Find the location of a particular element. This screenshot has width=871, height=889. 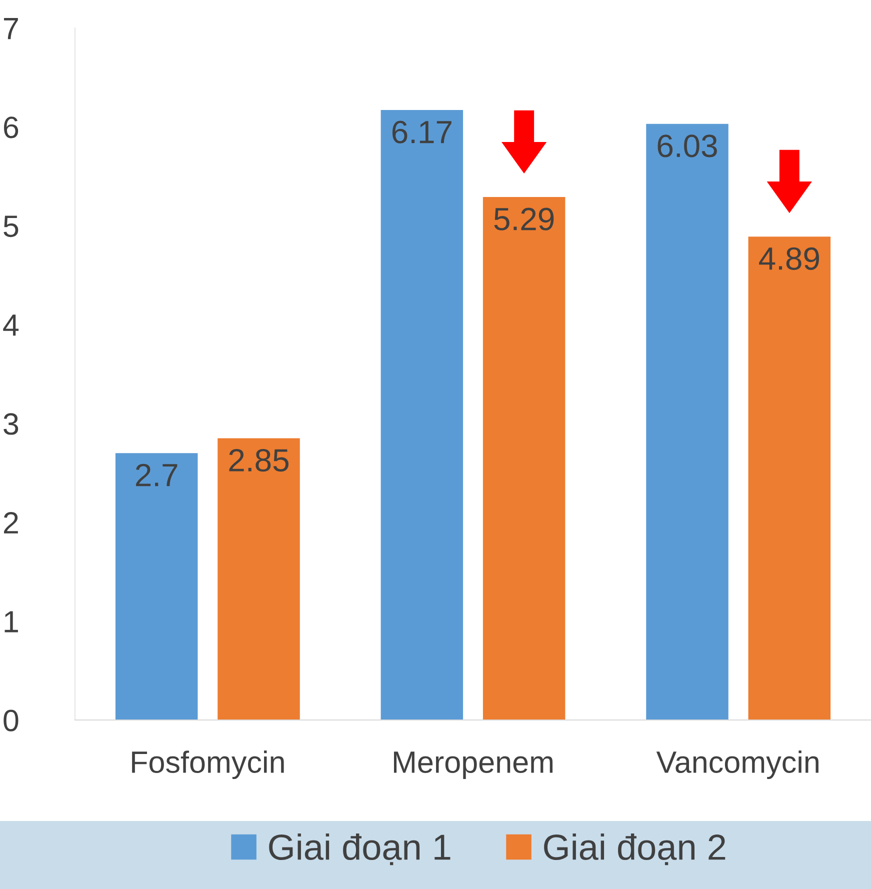

y-tick-label: 4 is located at coordinates (11, 325).